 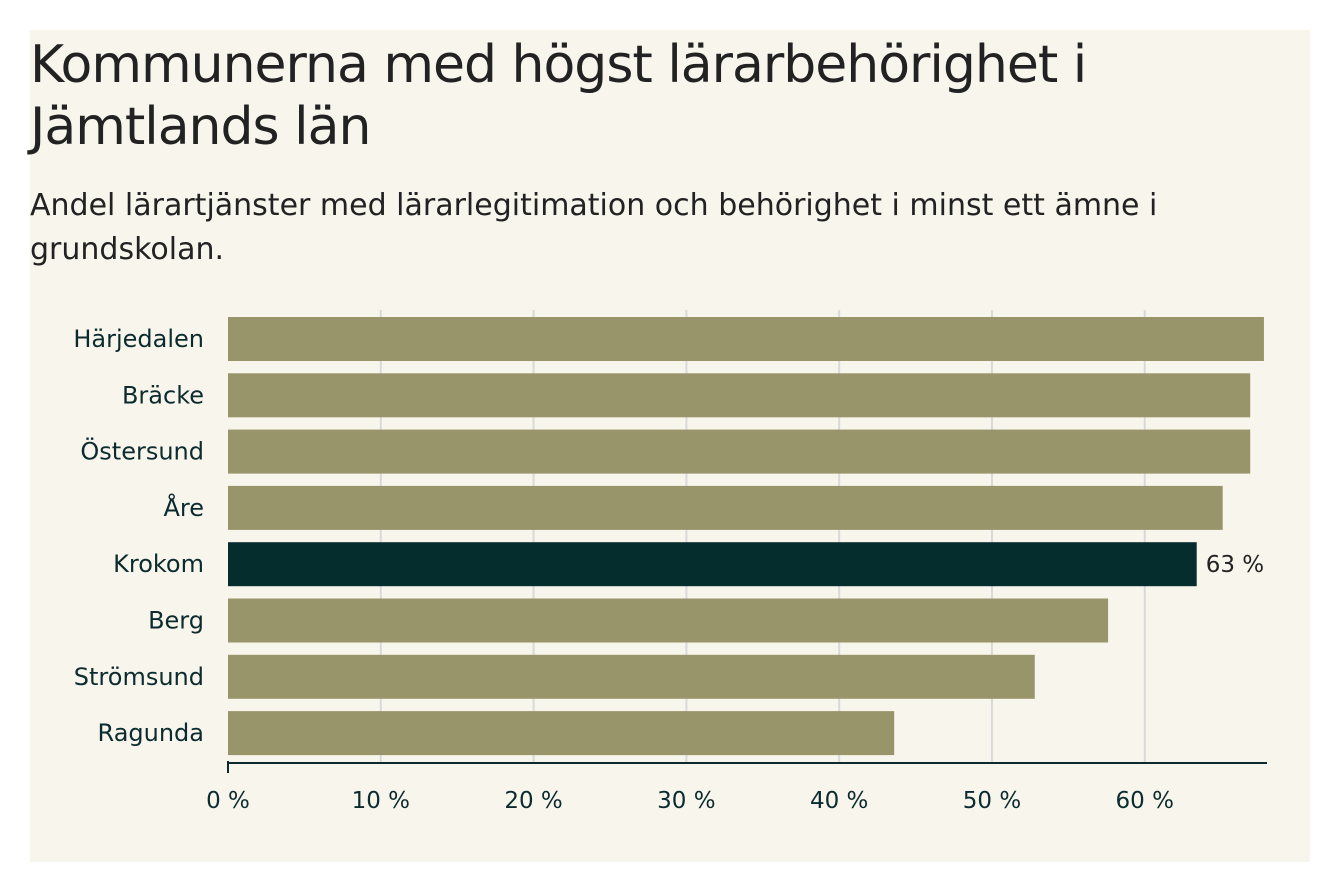 What do you see at coordinates (139, 677) in the screenshot?
I see `category-label-6: Strömsund` at bounding box center [139, 677].